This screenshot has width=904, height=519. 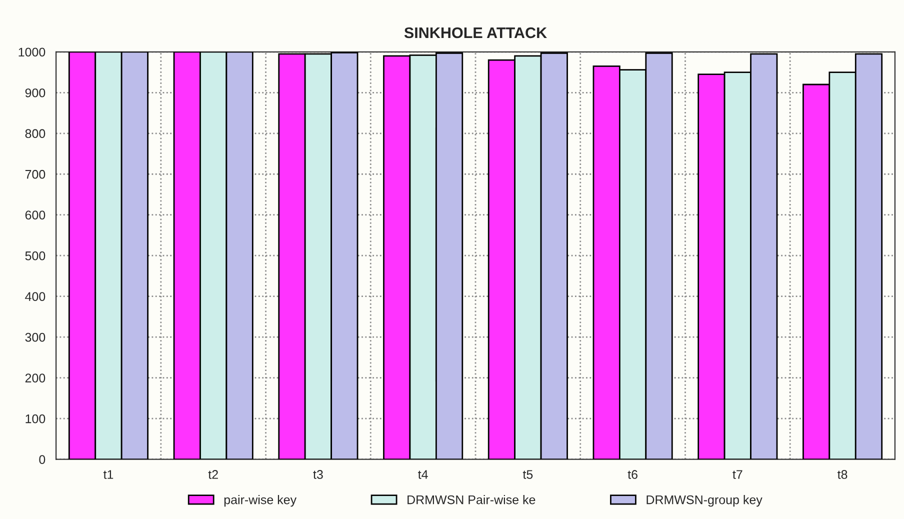 What do you see at coordinates (35, 215) in the screenshot?
I see `y-tick-label: 600` at bounding box center [35, 215].